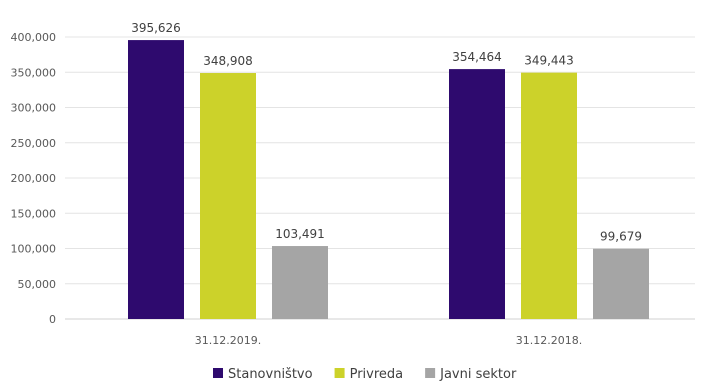 The image size is (705, 385). What do you see at coordinates (34, 37) in the screenshot?
I see `y-tick-label: 400,000` at bounding box center [34, 37].